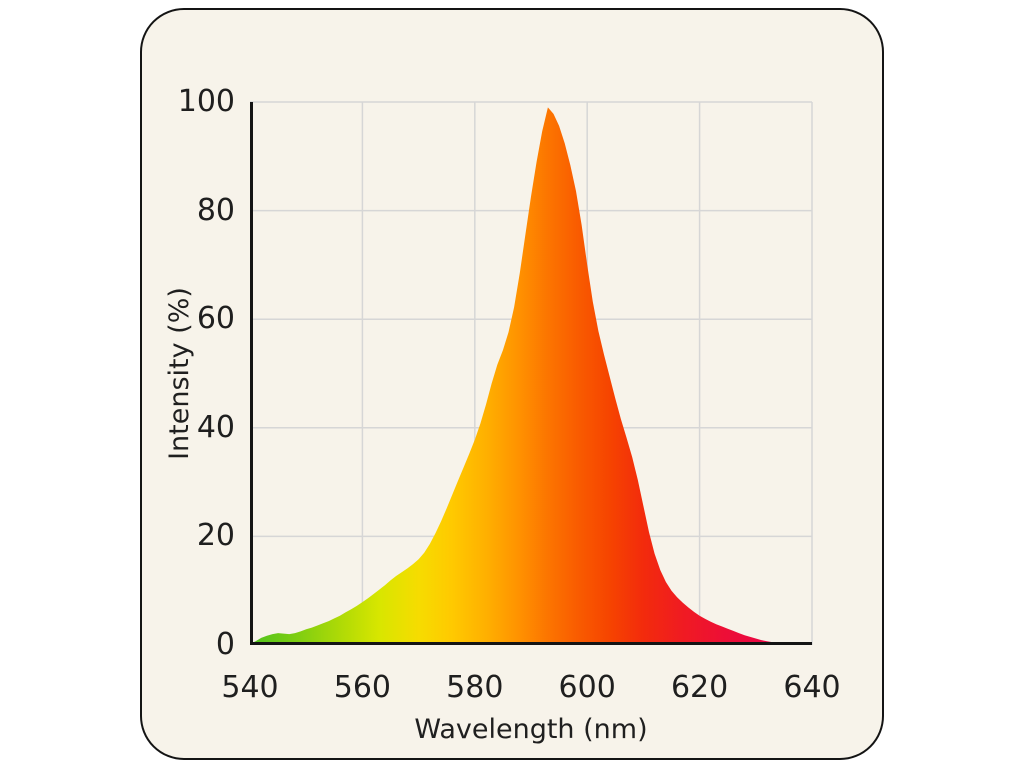 This screenshot has height=768, width=1024. Describe the element at coordinates (587, 687) in the screenshot. I see `x-tick-label: 600` at that location.